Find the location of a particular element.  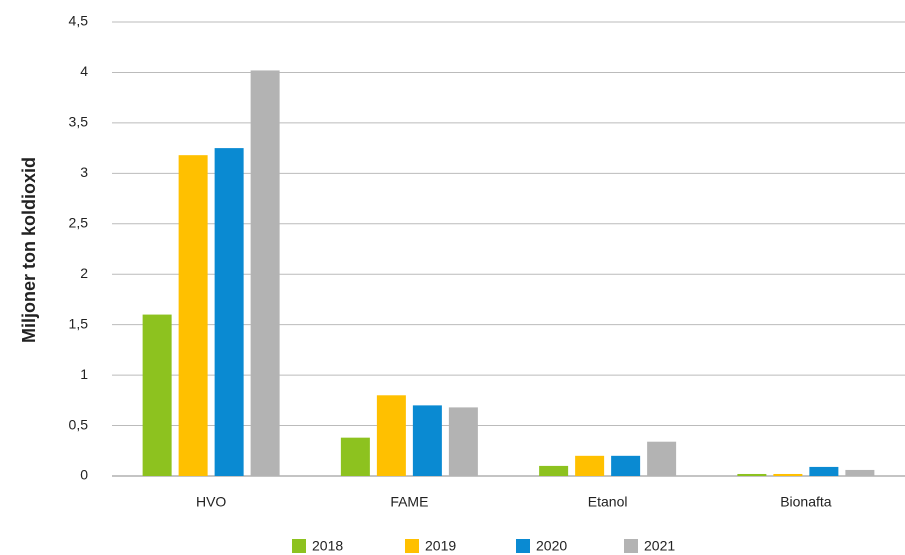

x-tick-label: HVO is located at coordinates (211, 502).